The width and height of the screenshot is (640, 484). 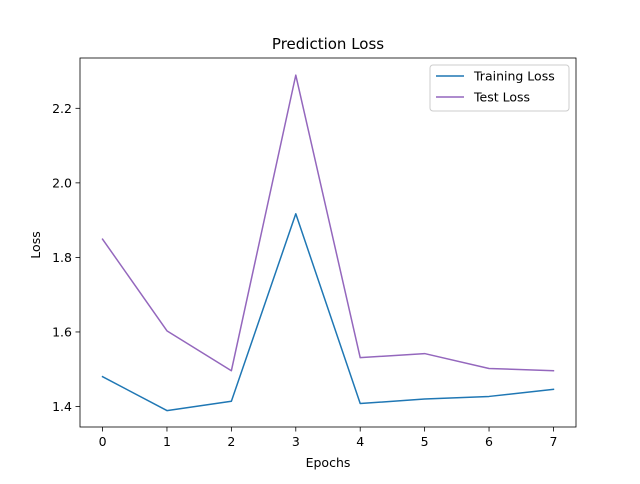 What do you see at coordinates (514, 76) in the screenshot?
I see `legend-label: Training Loss` at bounding box center [514, 76].